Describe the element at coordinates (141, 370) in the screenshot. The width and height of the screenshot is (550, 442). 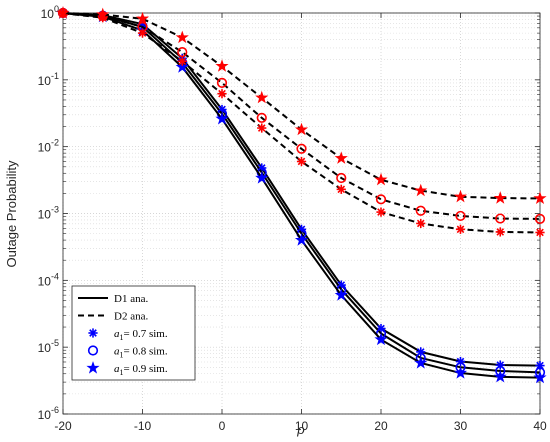
I see `legend-label: a1= 0.9 sim.` at that location.